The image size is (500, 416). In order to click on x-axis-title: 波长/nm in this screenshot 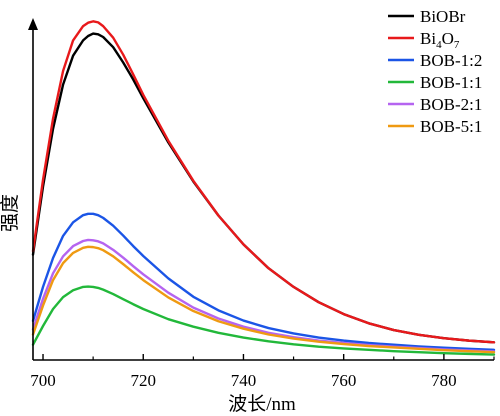, I will do `click(262, 404)`.